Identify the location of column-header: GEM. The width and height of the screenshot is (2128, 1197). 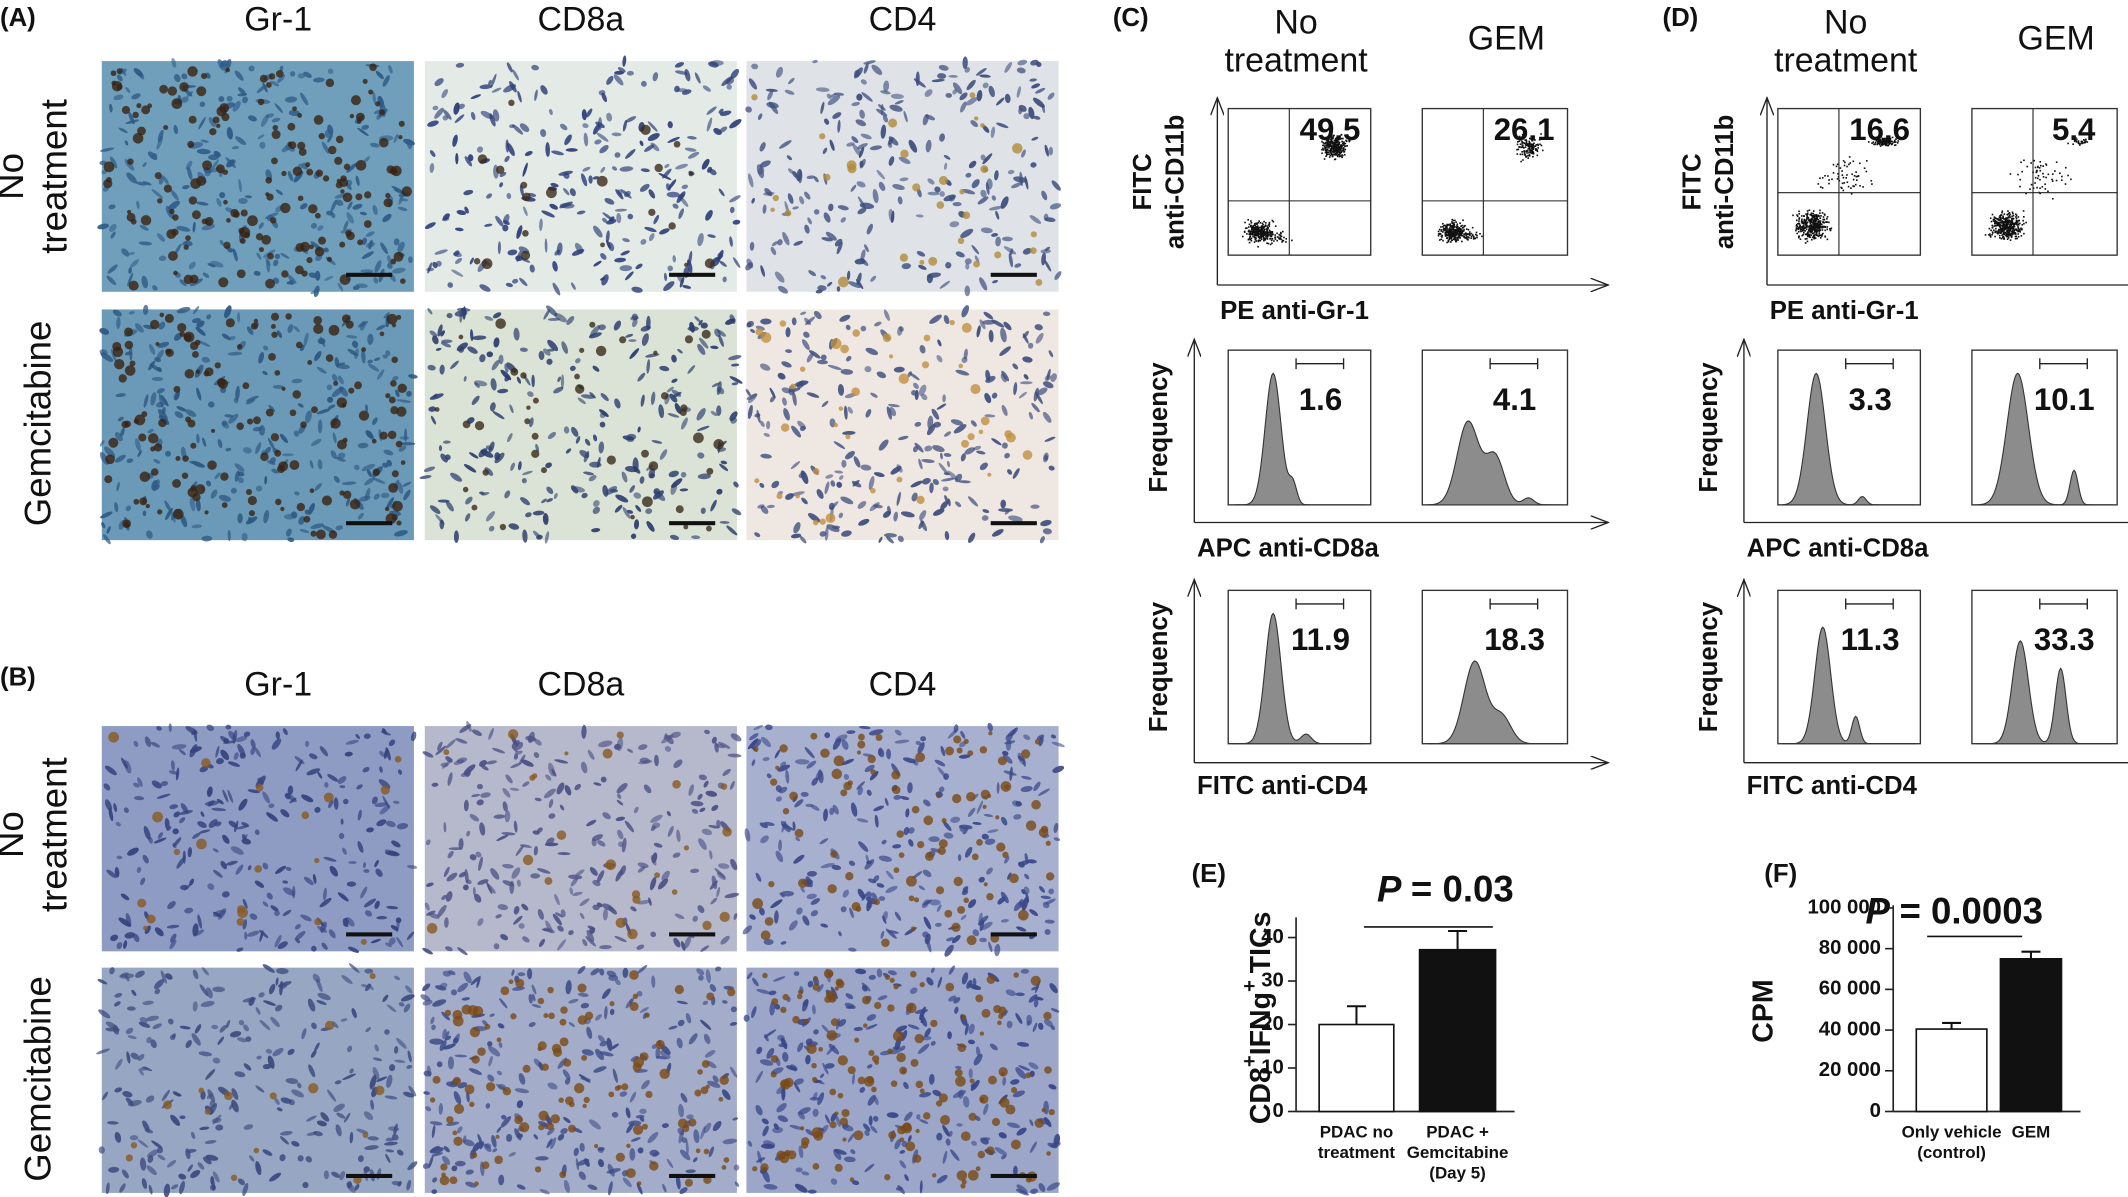
(1506, 39).